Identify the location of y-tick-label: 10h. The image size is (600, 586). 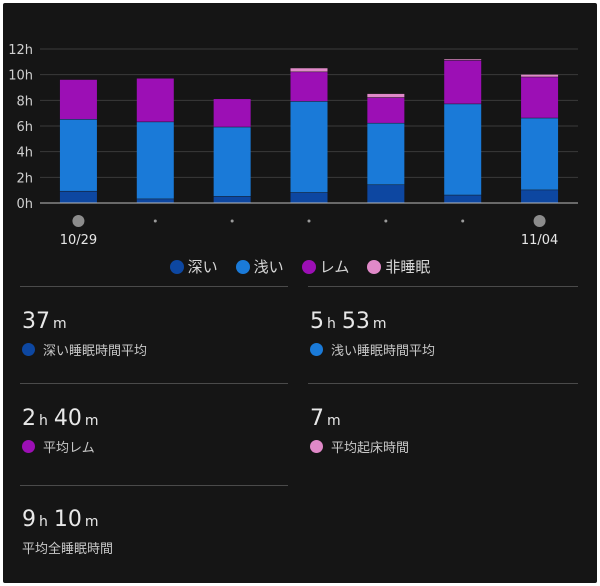
(20, 76).